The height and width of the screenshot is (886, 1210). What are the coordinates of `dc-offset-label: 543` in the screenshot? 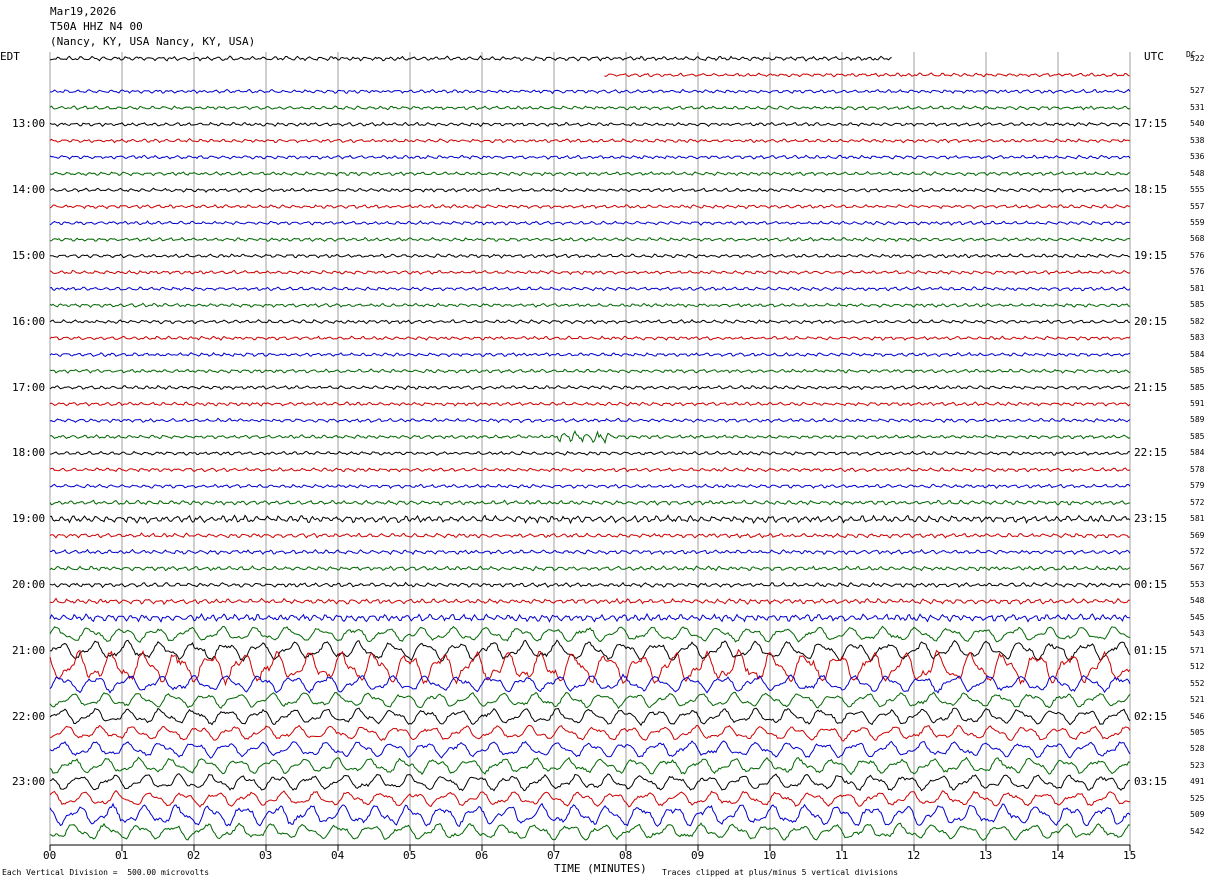 It's located at (1197, 634).